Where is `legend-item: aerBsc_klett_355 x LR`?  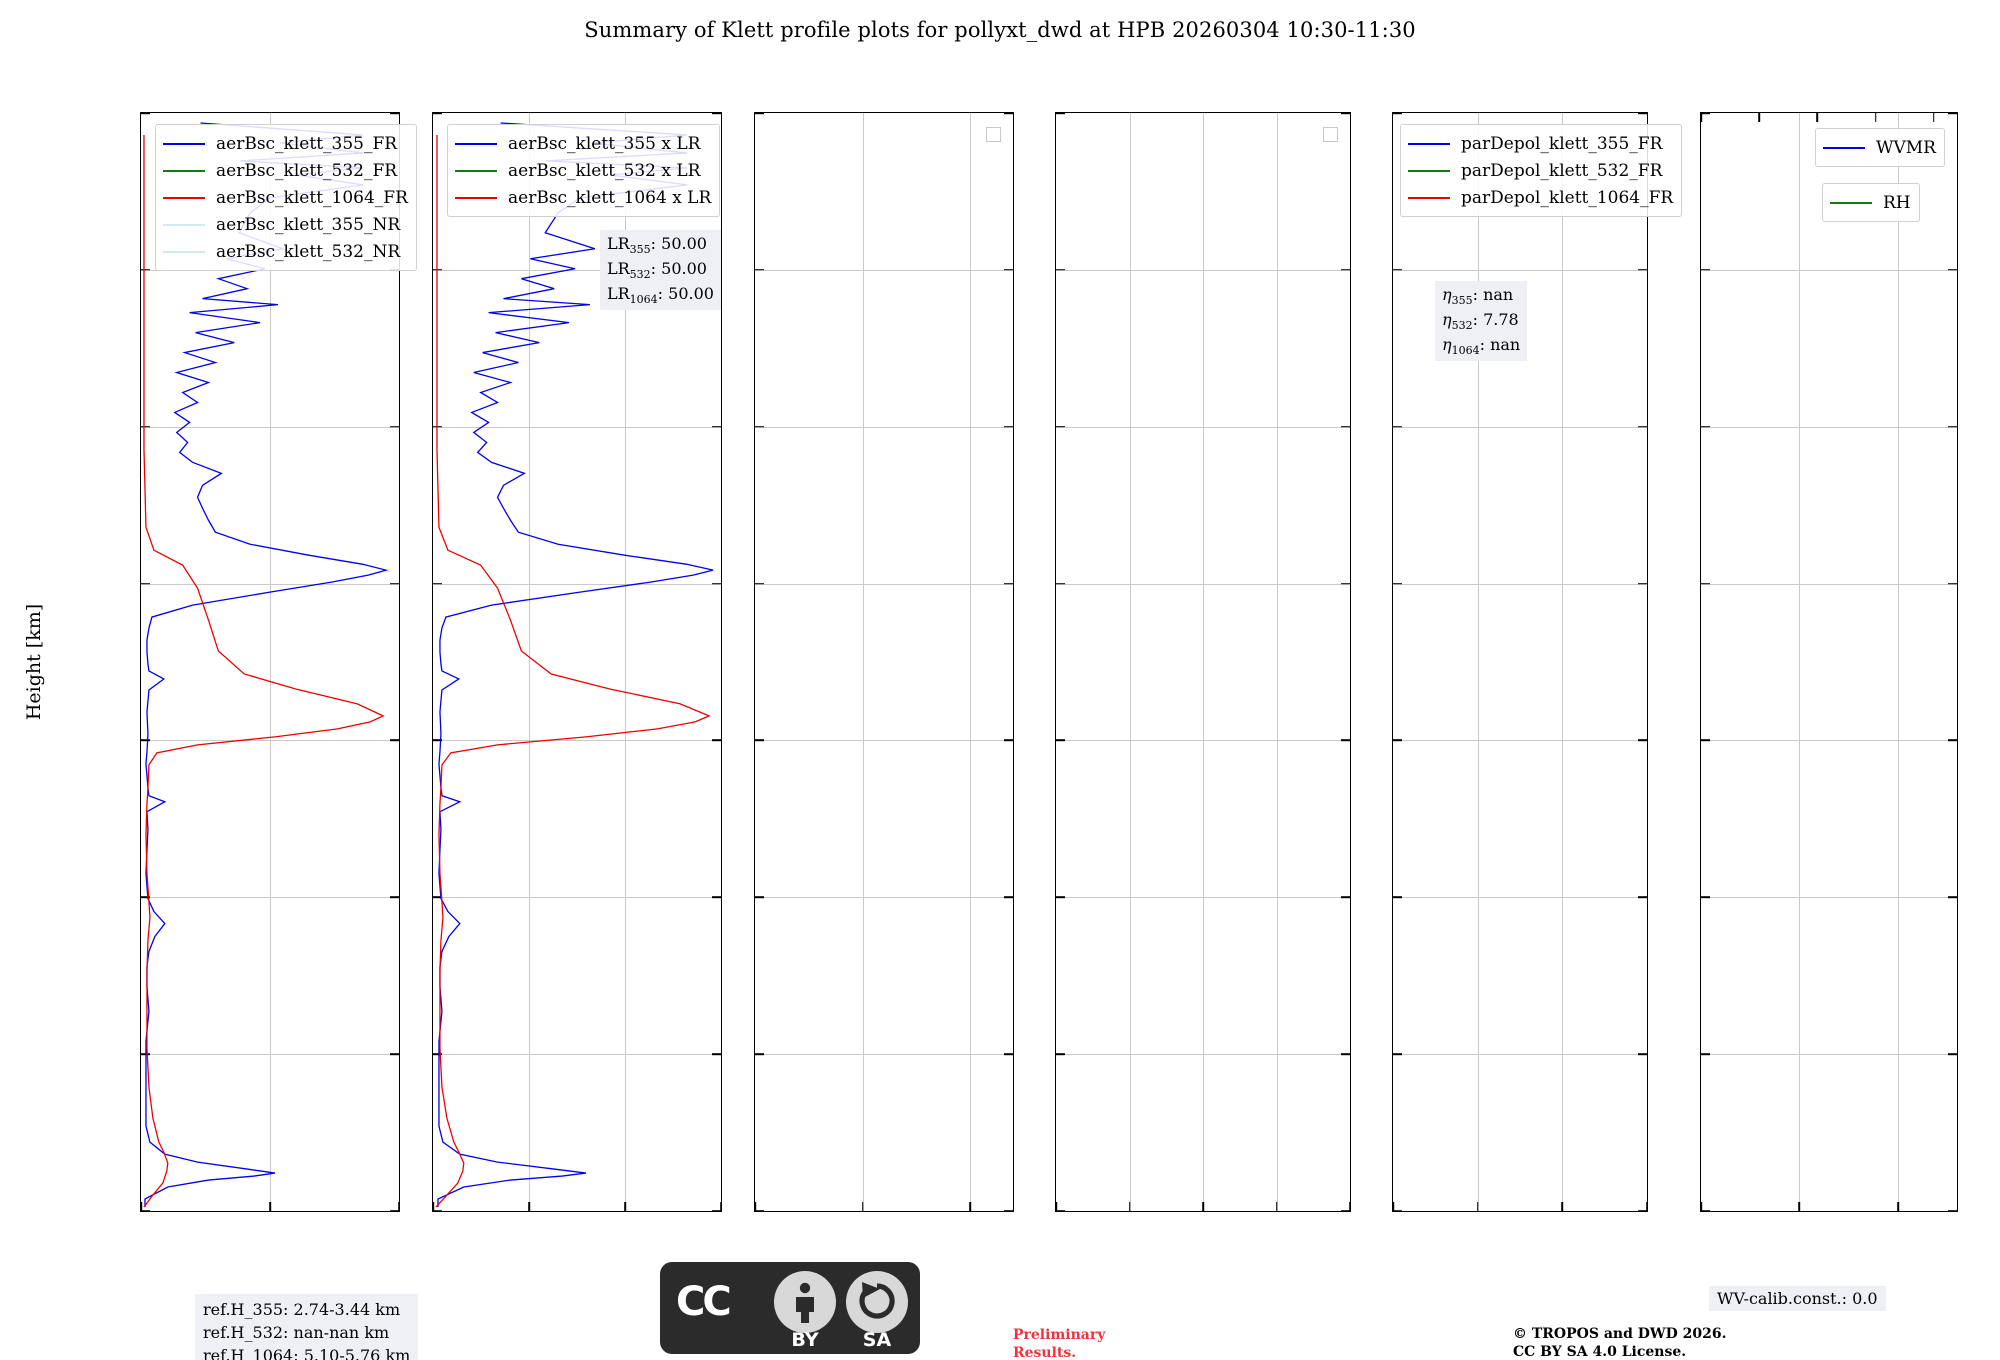
legend-item: aerBsc_klett_355 x LR is located at coordinates (583, 143).